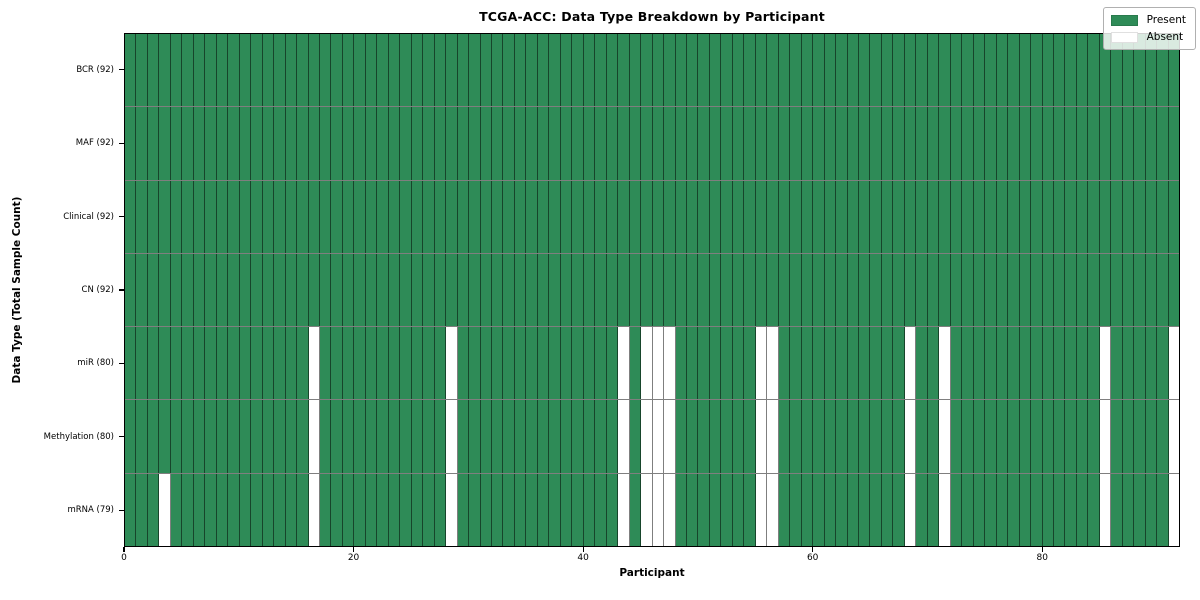 This screenshot has height=600, width=1200. Describe the element at coordinates (121, 216) in the screenshot. I see `y-tick-mark` at that location.